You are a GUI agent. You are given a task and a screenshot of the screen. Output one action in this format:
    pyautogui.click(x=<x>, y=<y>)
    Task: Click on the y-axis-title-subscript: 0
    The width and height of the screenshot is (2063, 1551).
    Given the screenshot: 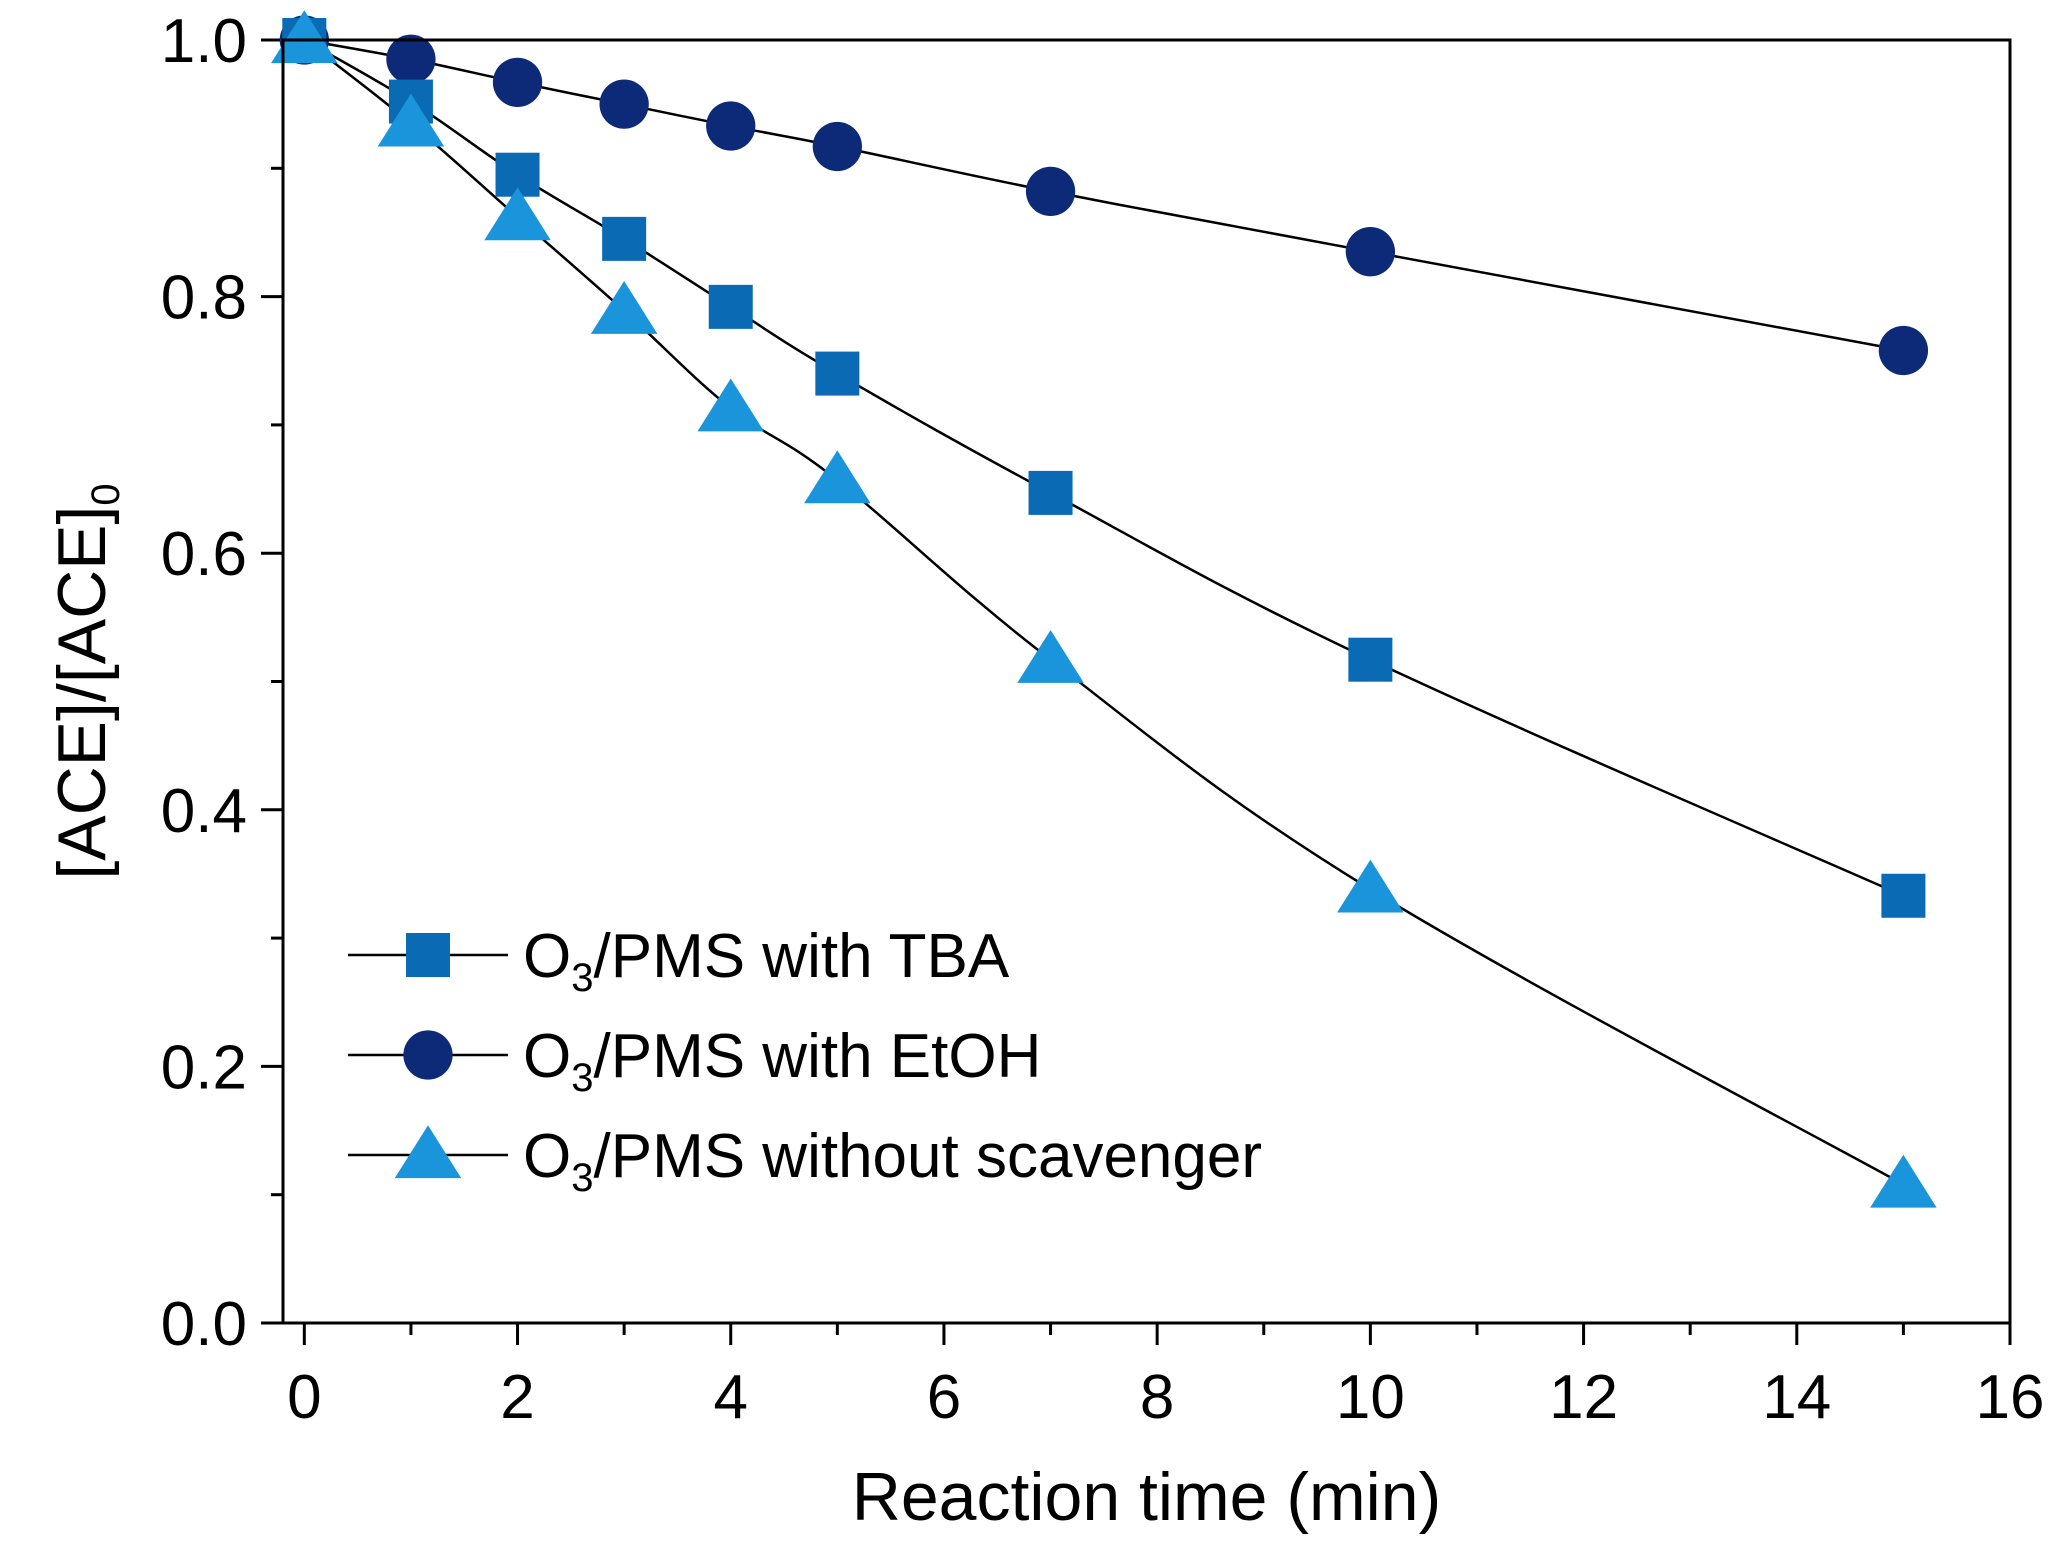 What is the action you would take?
    pyautogui.click(x=106, y=494)
    